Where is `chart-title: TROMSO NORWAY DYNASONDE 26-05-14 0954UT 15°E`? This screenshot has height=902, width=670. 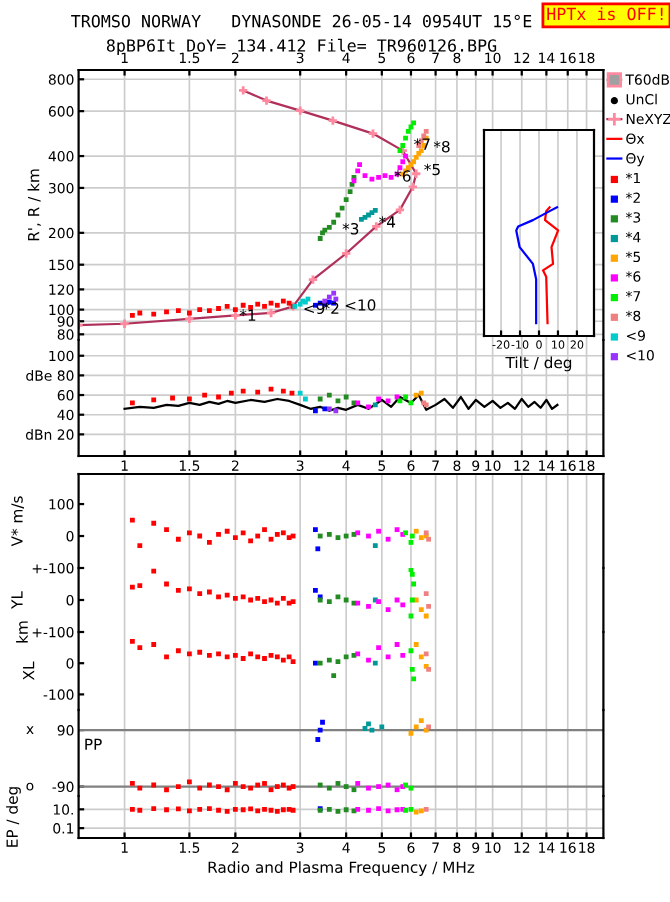
chart-title: TROMSO NORWAY DYNASONDE 26-05-14 0954UT 15°E is located at coordinates (301, 21).